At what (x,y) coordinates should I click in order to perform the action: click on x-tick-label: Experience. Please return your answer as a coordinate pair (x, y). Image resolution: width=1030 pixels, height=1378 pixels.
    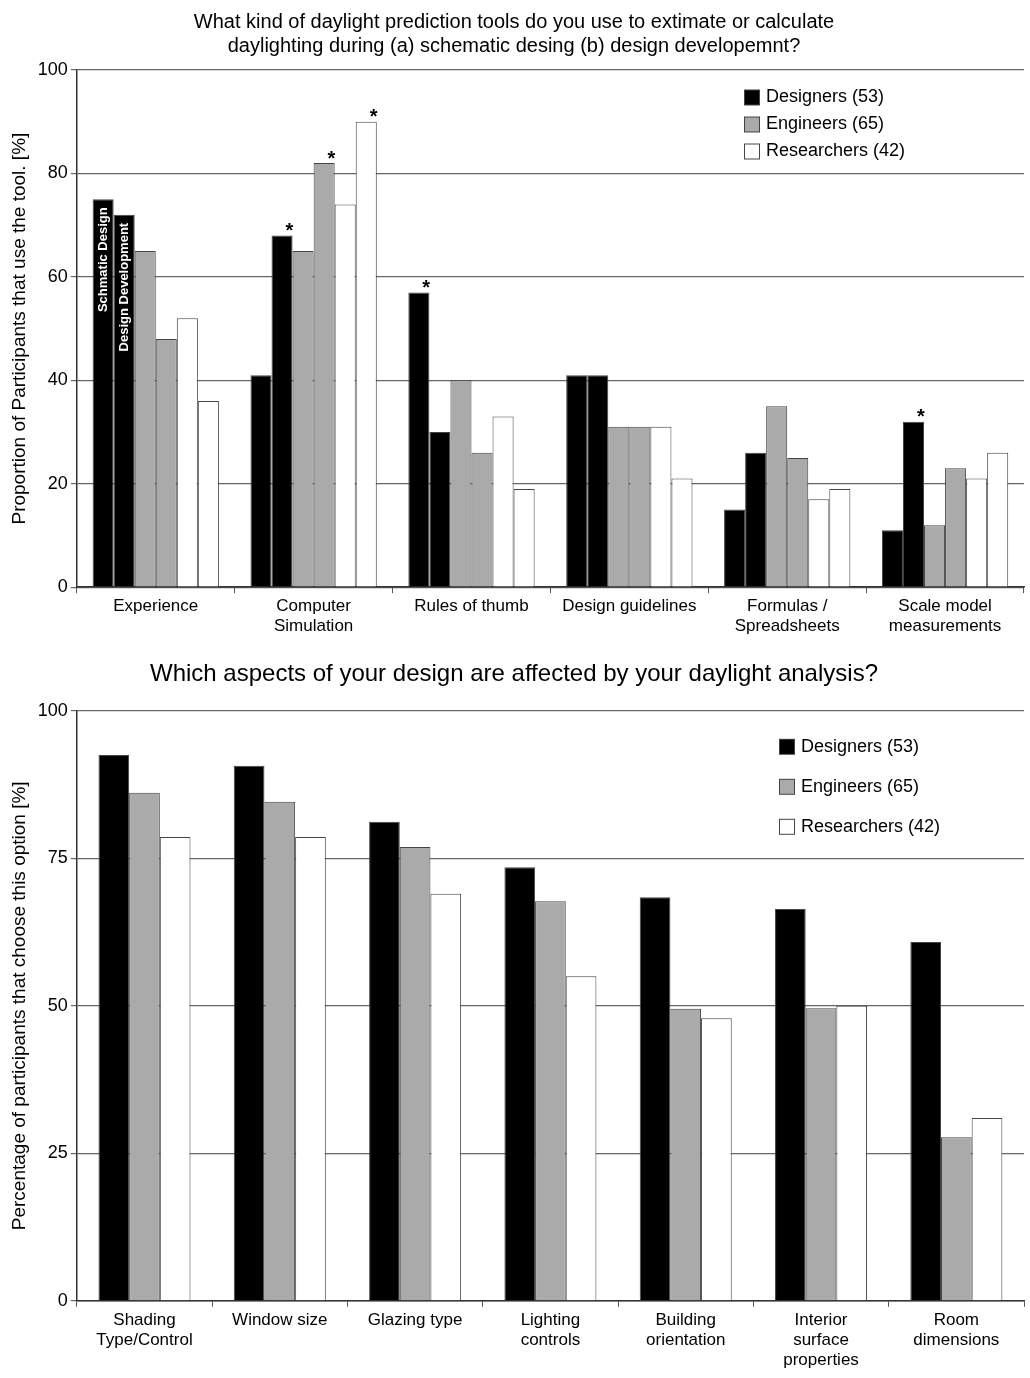
    Looking at the image, I should click on (156, 606).